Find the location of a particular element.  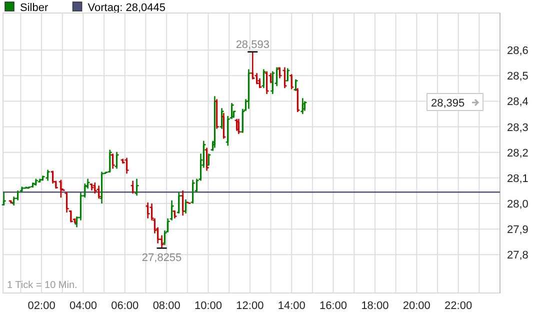

y-tick-label: 28,0 is located at coordinates (517, 204).